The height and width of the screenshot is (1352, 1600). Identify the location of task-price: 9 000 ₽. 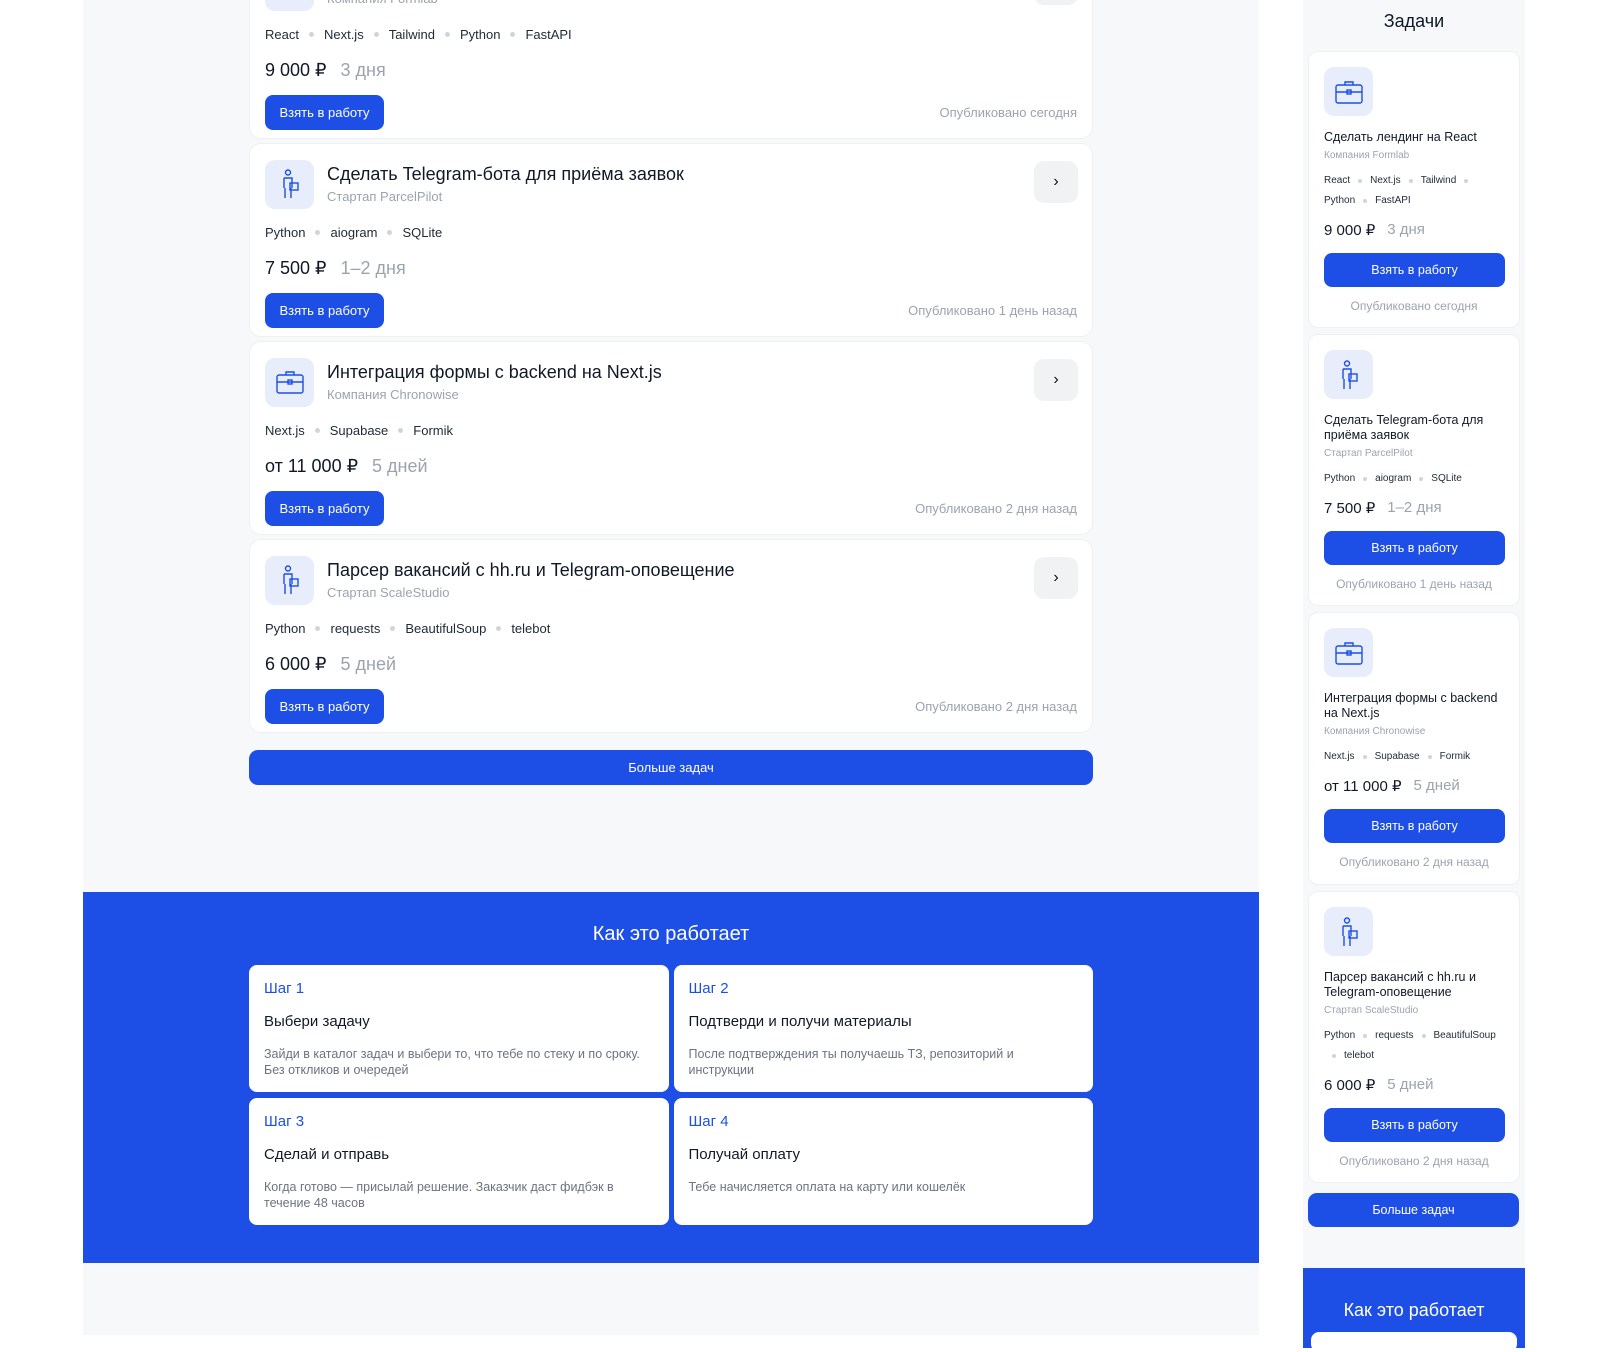
(1350, 230).